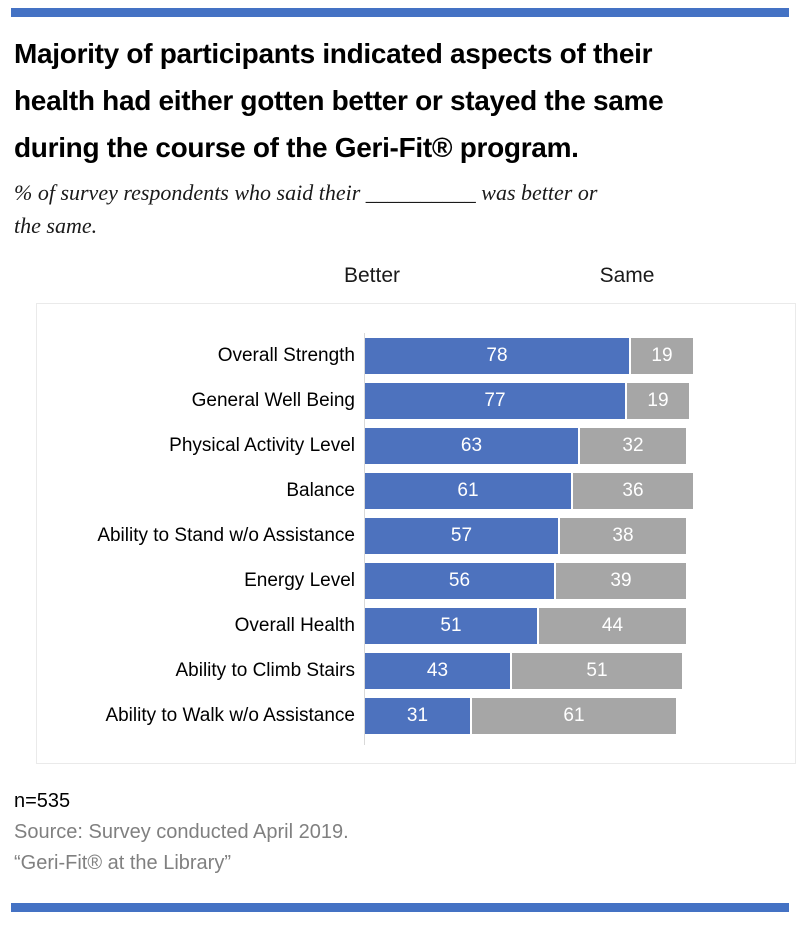  I want to click on same-segment: 51, so click(597, 671).